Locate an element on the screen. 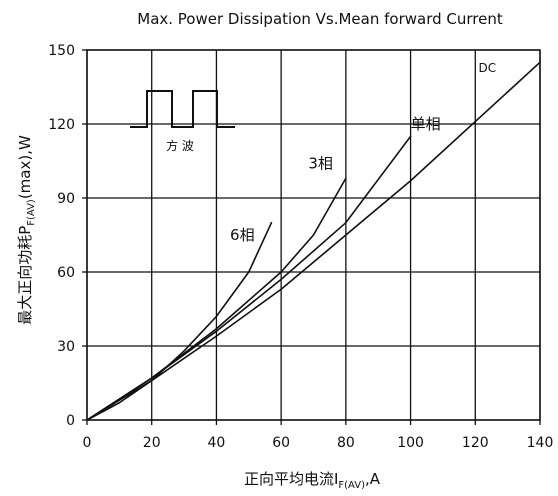 Image resolution: width=558 pixels, height=496 pixels. square-wave-icon is located at coordinates (182, 109).